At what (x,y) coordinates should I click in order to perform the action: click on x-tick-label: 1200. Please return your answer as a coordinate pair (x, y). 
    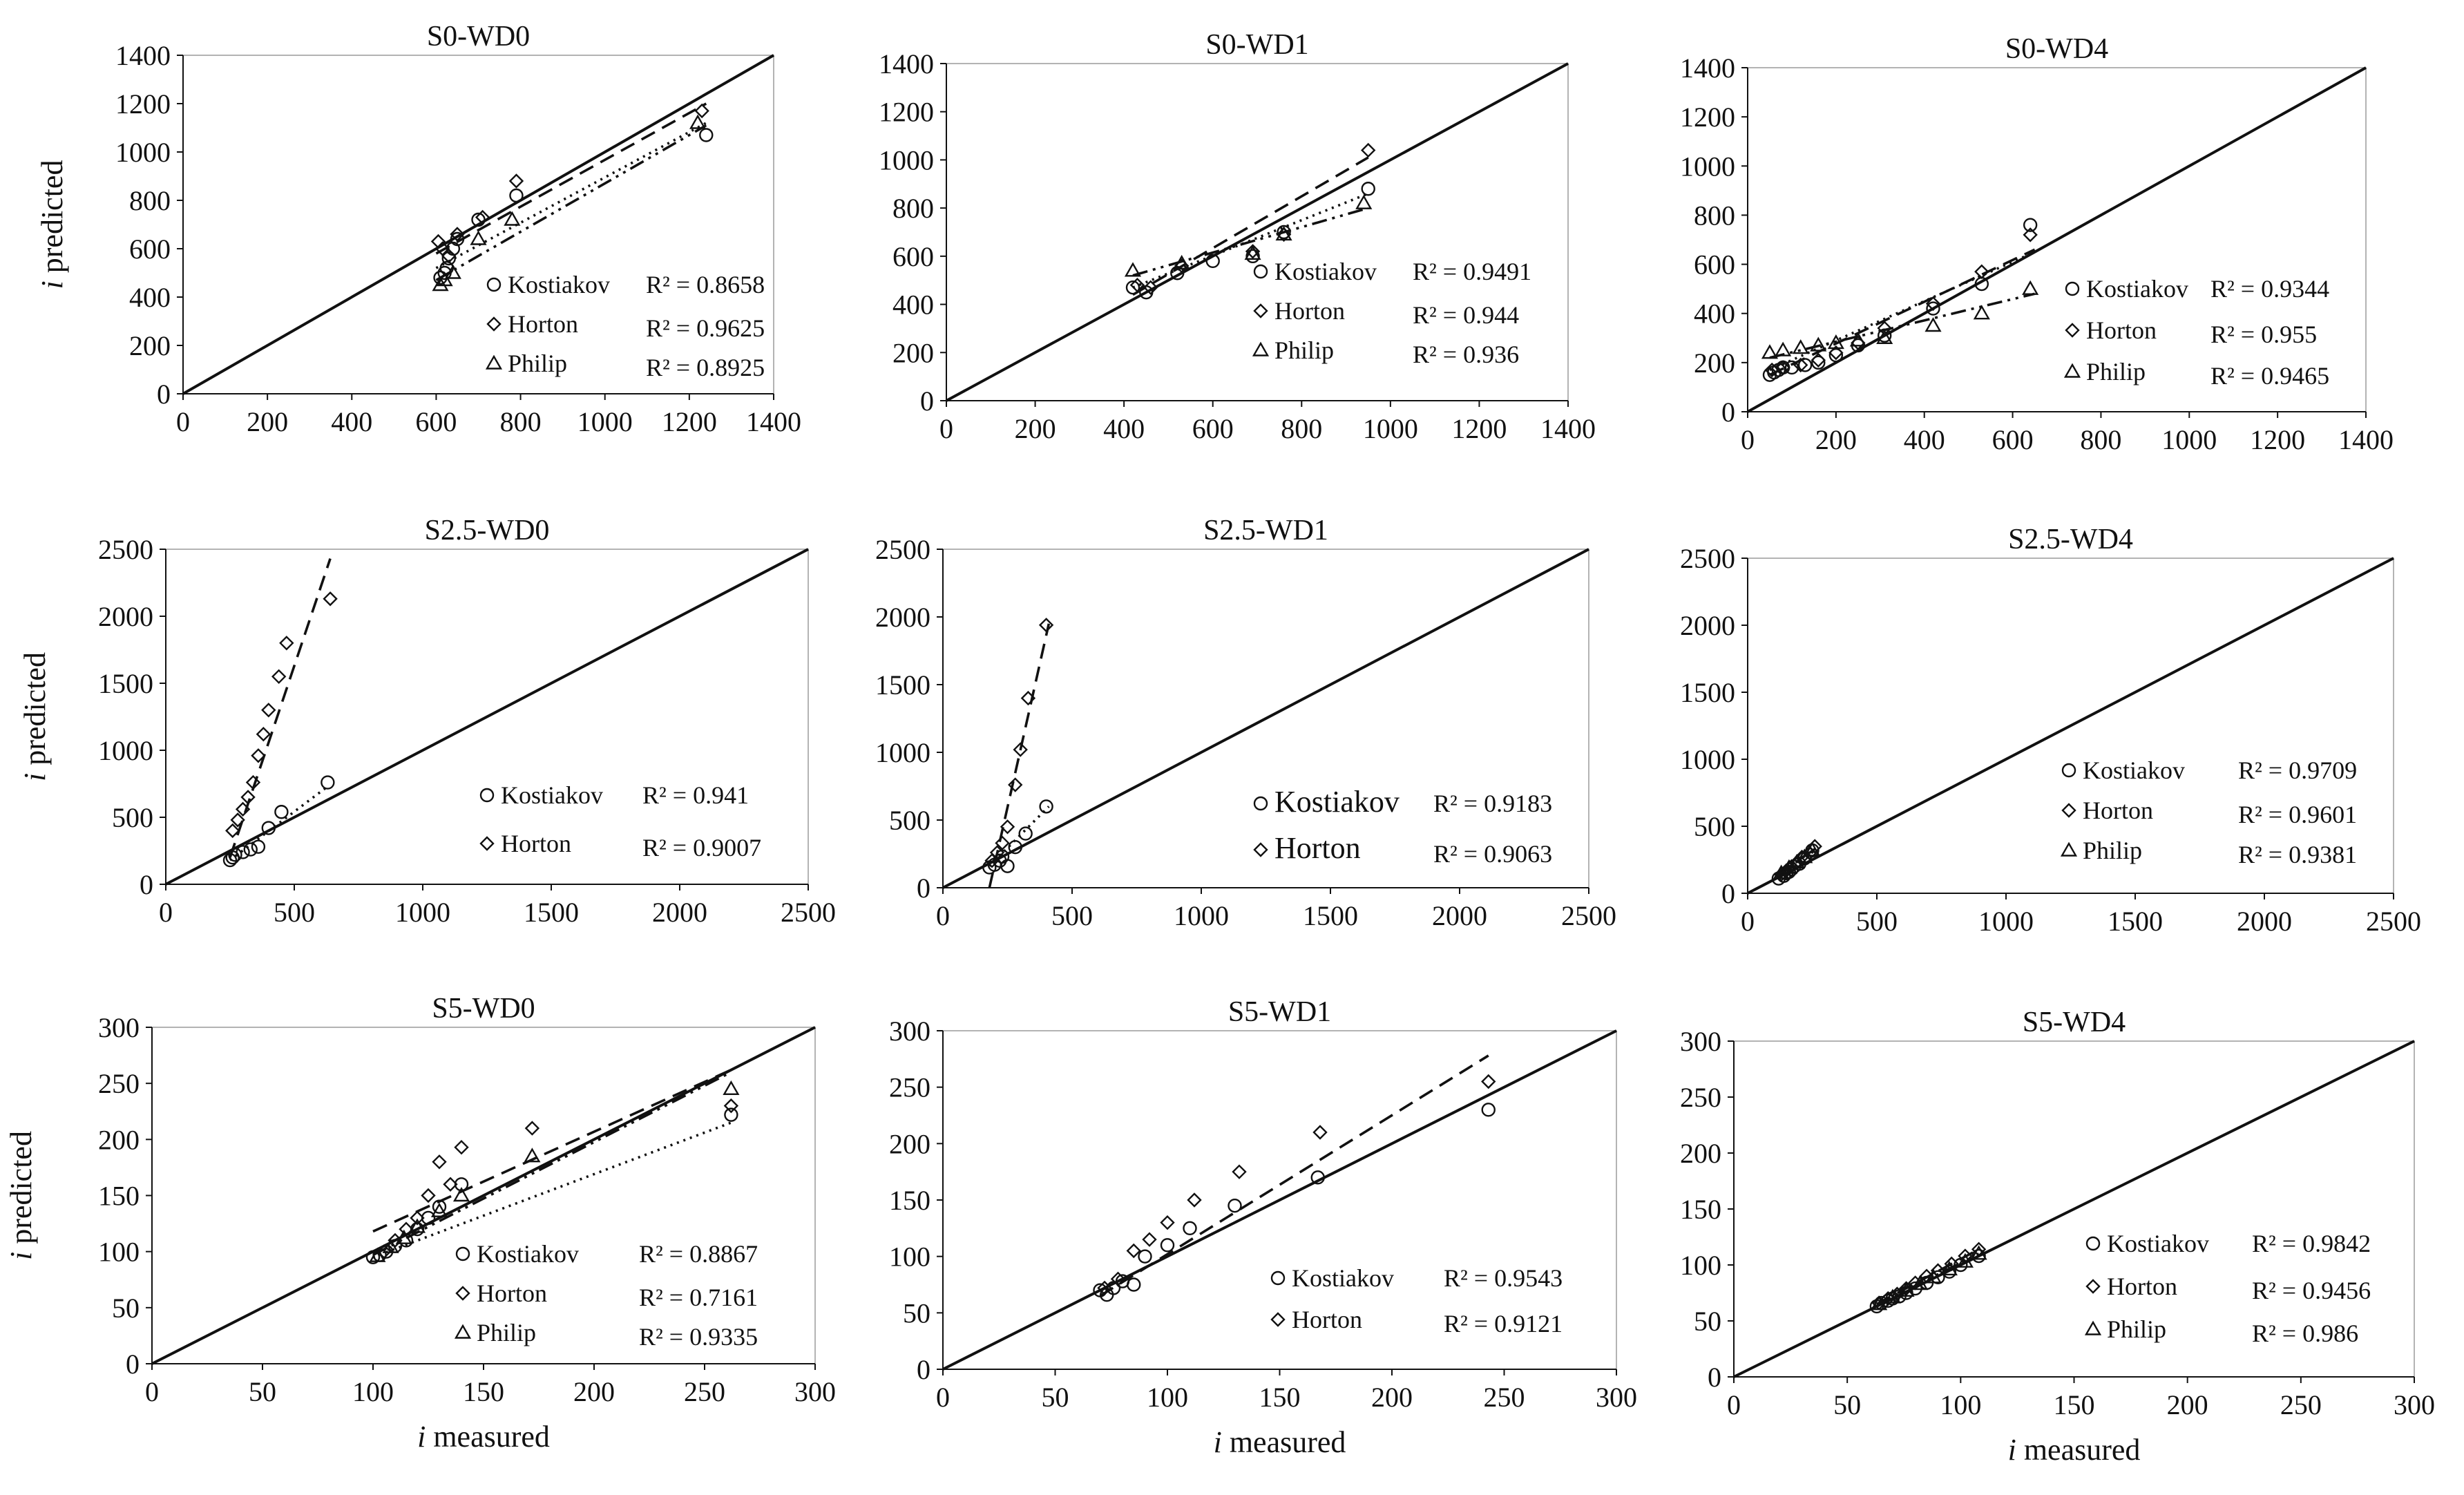
    Looking at the image, I should click on (1479, 429).